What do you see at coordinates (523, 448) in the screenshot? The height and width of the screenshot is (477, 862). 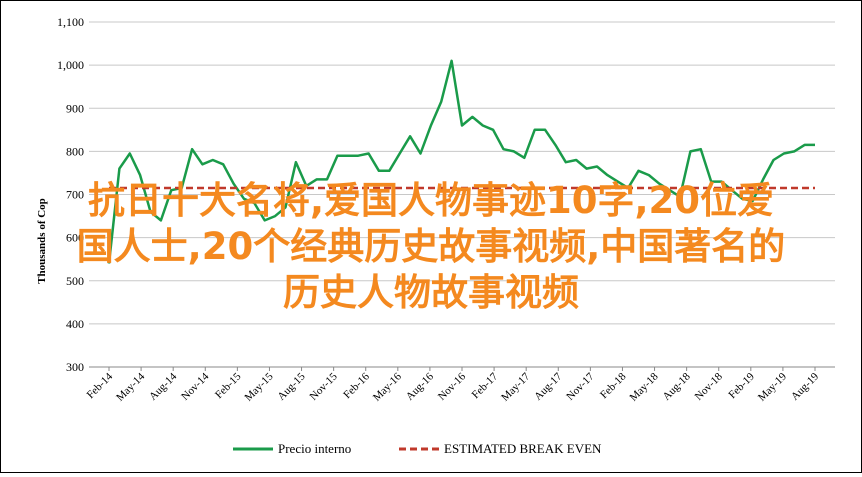 I see `legend-label-break-even: ESTIMATED BREAK EVEN` at bounding box center [523, 448].